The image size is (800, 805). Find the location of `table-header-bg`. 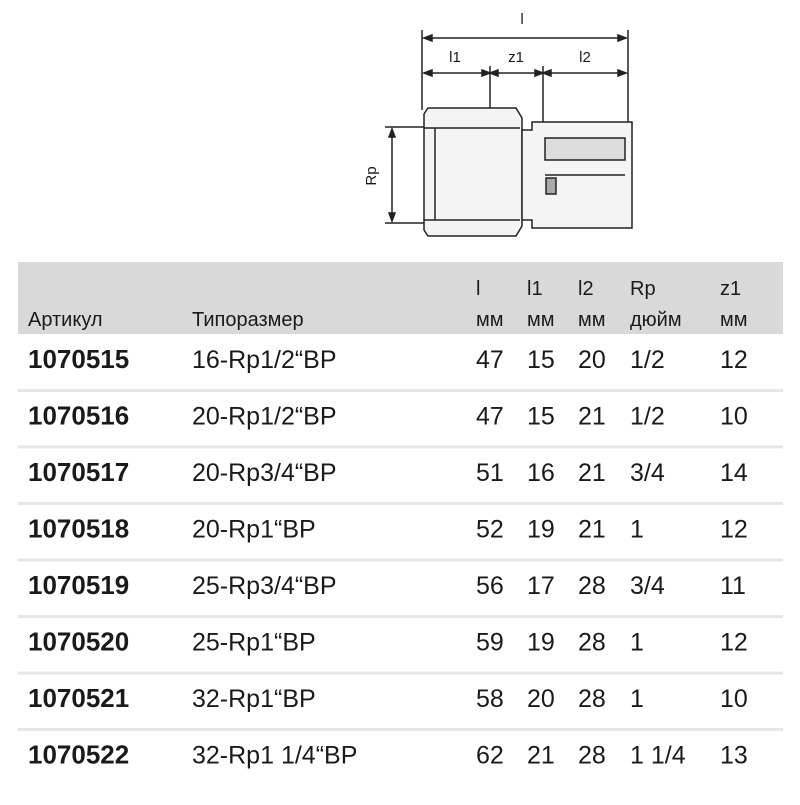

table-header-bg is located at coordinates (400, 298).